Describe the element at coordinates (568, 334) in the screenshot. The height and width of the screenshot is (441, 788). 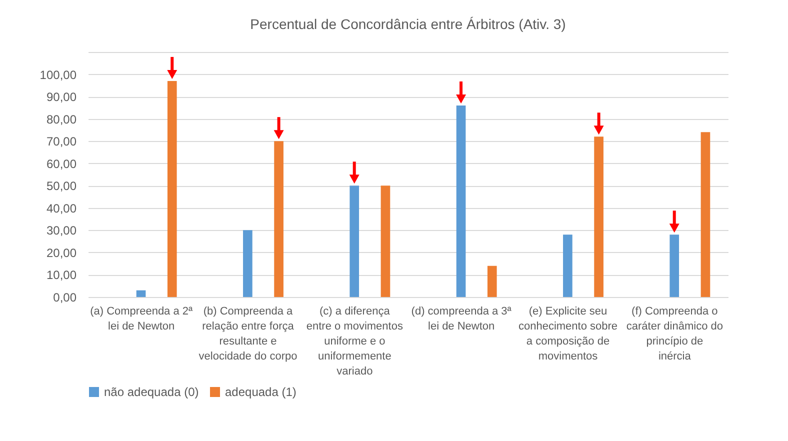
I see `x-tick-label: (e) Explicite seu conhecimento sobre a composição de movimentos` at that location.